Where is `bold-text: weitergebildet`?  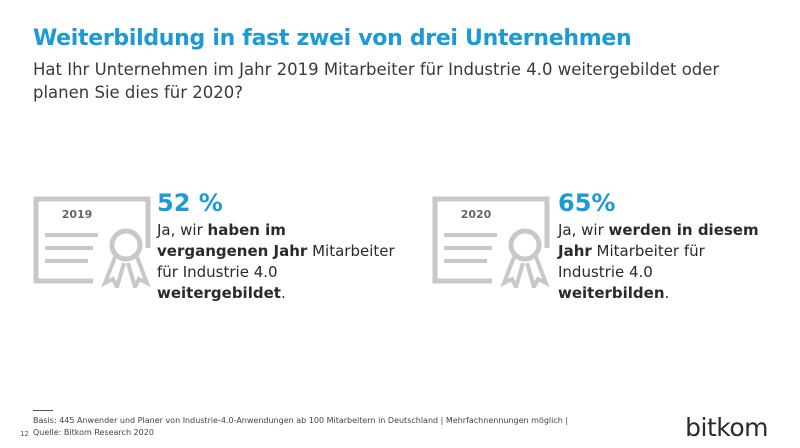 bold-text: weitergebildet is located at coordinates (219, 293).